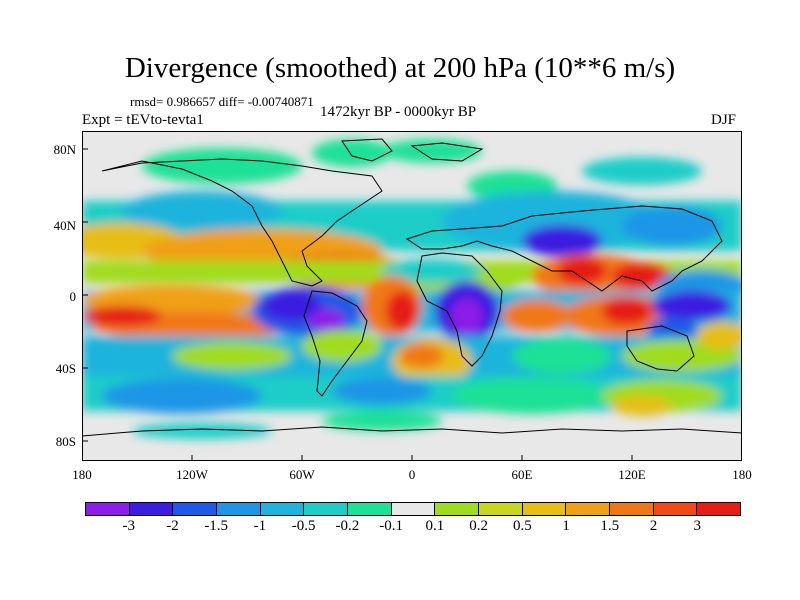  What do you see at coordinates (610, 526) in the screenshot?
I see `colorbar-label: 1.5` at bounding box center [610, 526].